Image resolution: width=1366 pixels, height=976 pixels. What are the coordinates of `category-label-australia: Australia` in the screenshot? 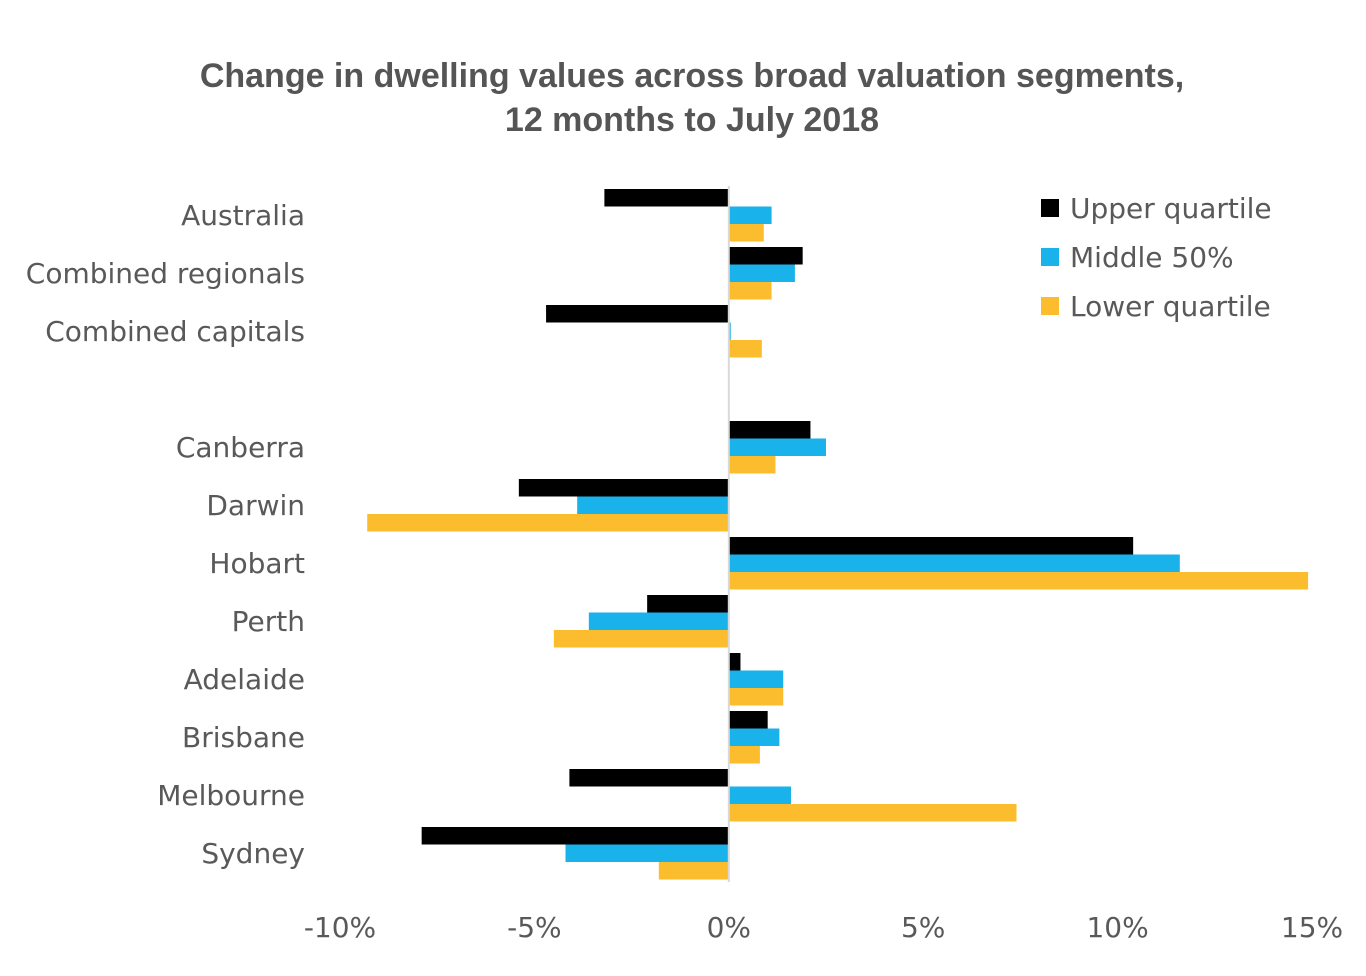 It's located at (243, 215).